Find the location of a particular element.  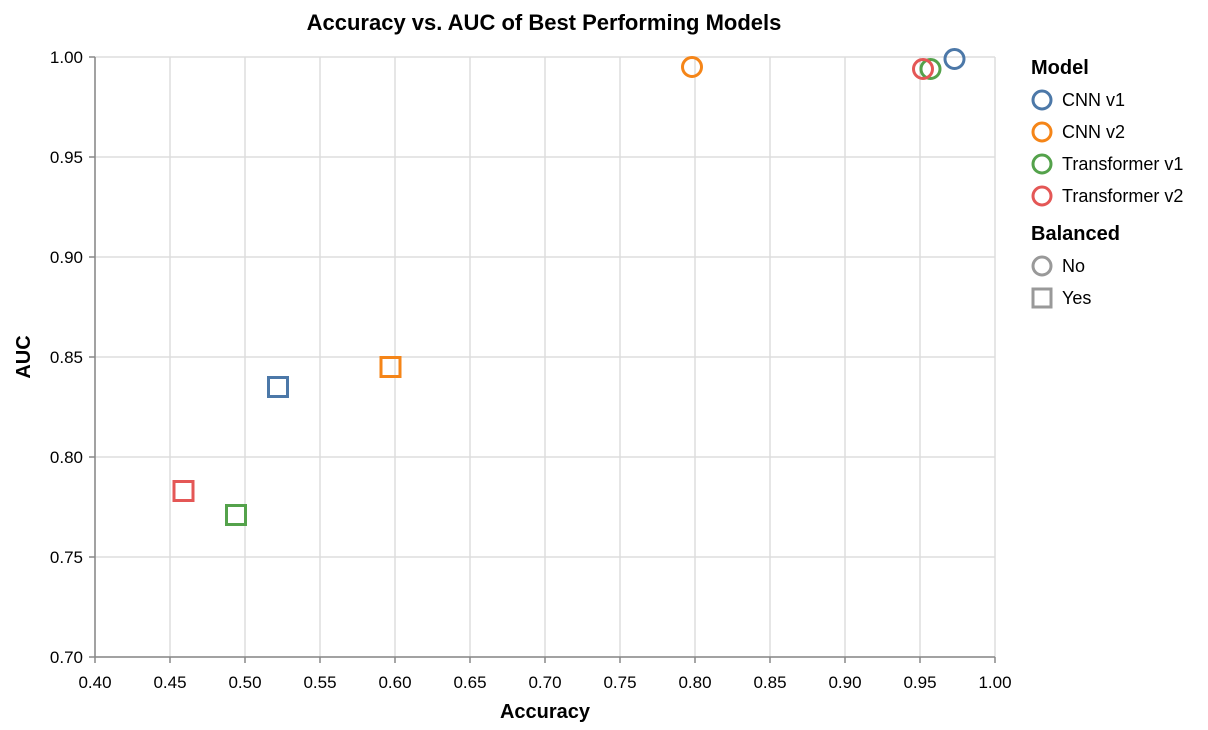

y-tick-label: 0.80 is located at coordinates (66, 457).